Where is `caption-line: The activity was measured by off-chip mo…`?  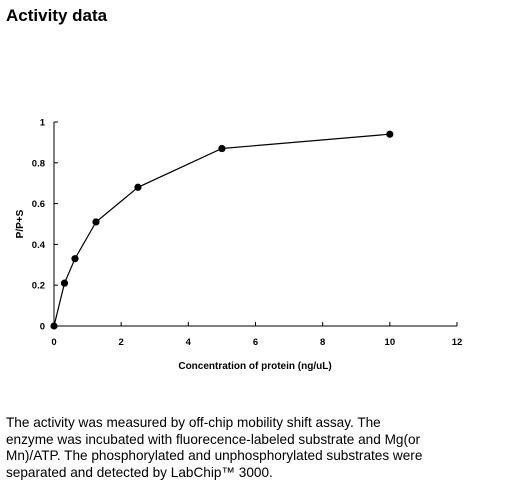 caption-line: The activity was measured by off-chip mo… is located at coordinates (193, 422).